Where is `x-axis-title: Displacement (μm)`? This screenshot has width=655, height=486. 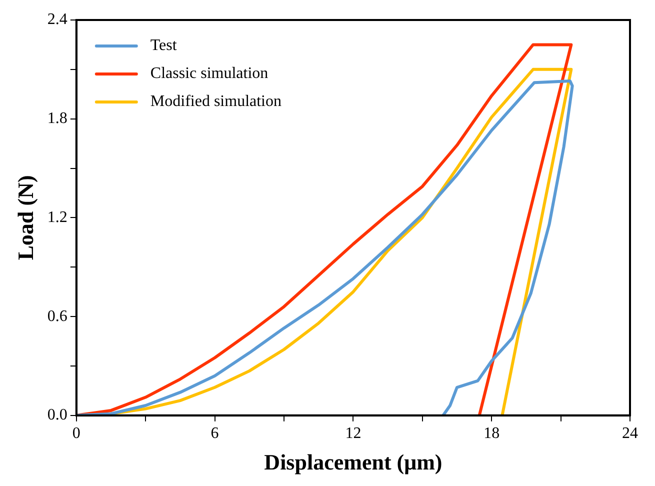
x-axis-title: Displacement (μm) is located at coordinates (353, 461).